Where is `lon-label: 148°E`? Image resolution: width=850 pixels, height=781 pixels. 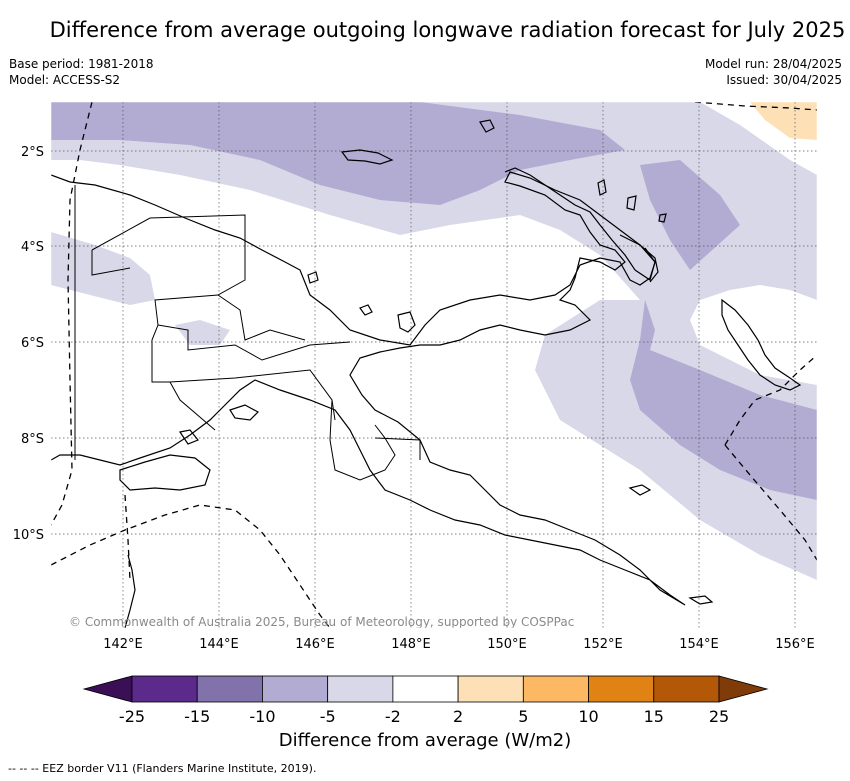
lon-label: 148°E is located at coordinates (411, 644).